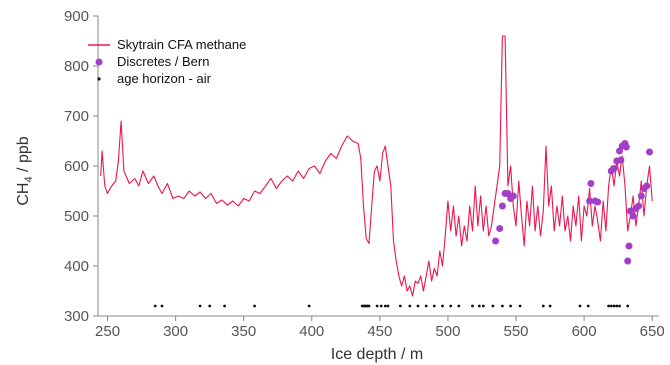  Describe the element at coordinates (181, 44) in the screenshot. I see `legend-label-cfa: Skytrain CFA methane` at that location.